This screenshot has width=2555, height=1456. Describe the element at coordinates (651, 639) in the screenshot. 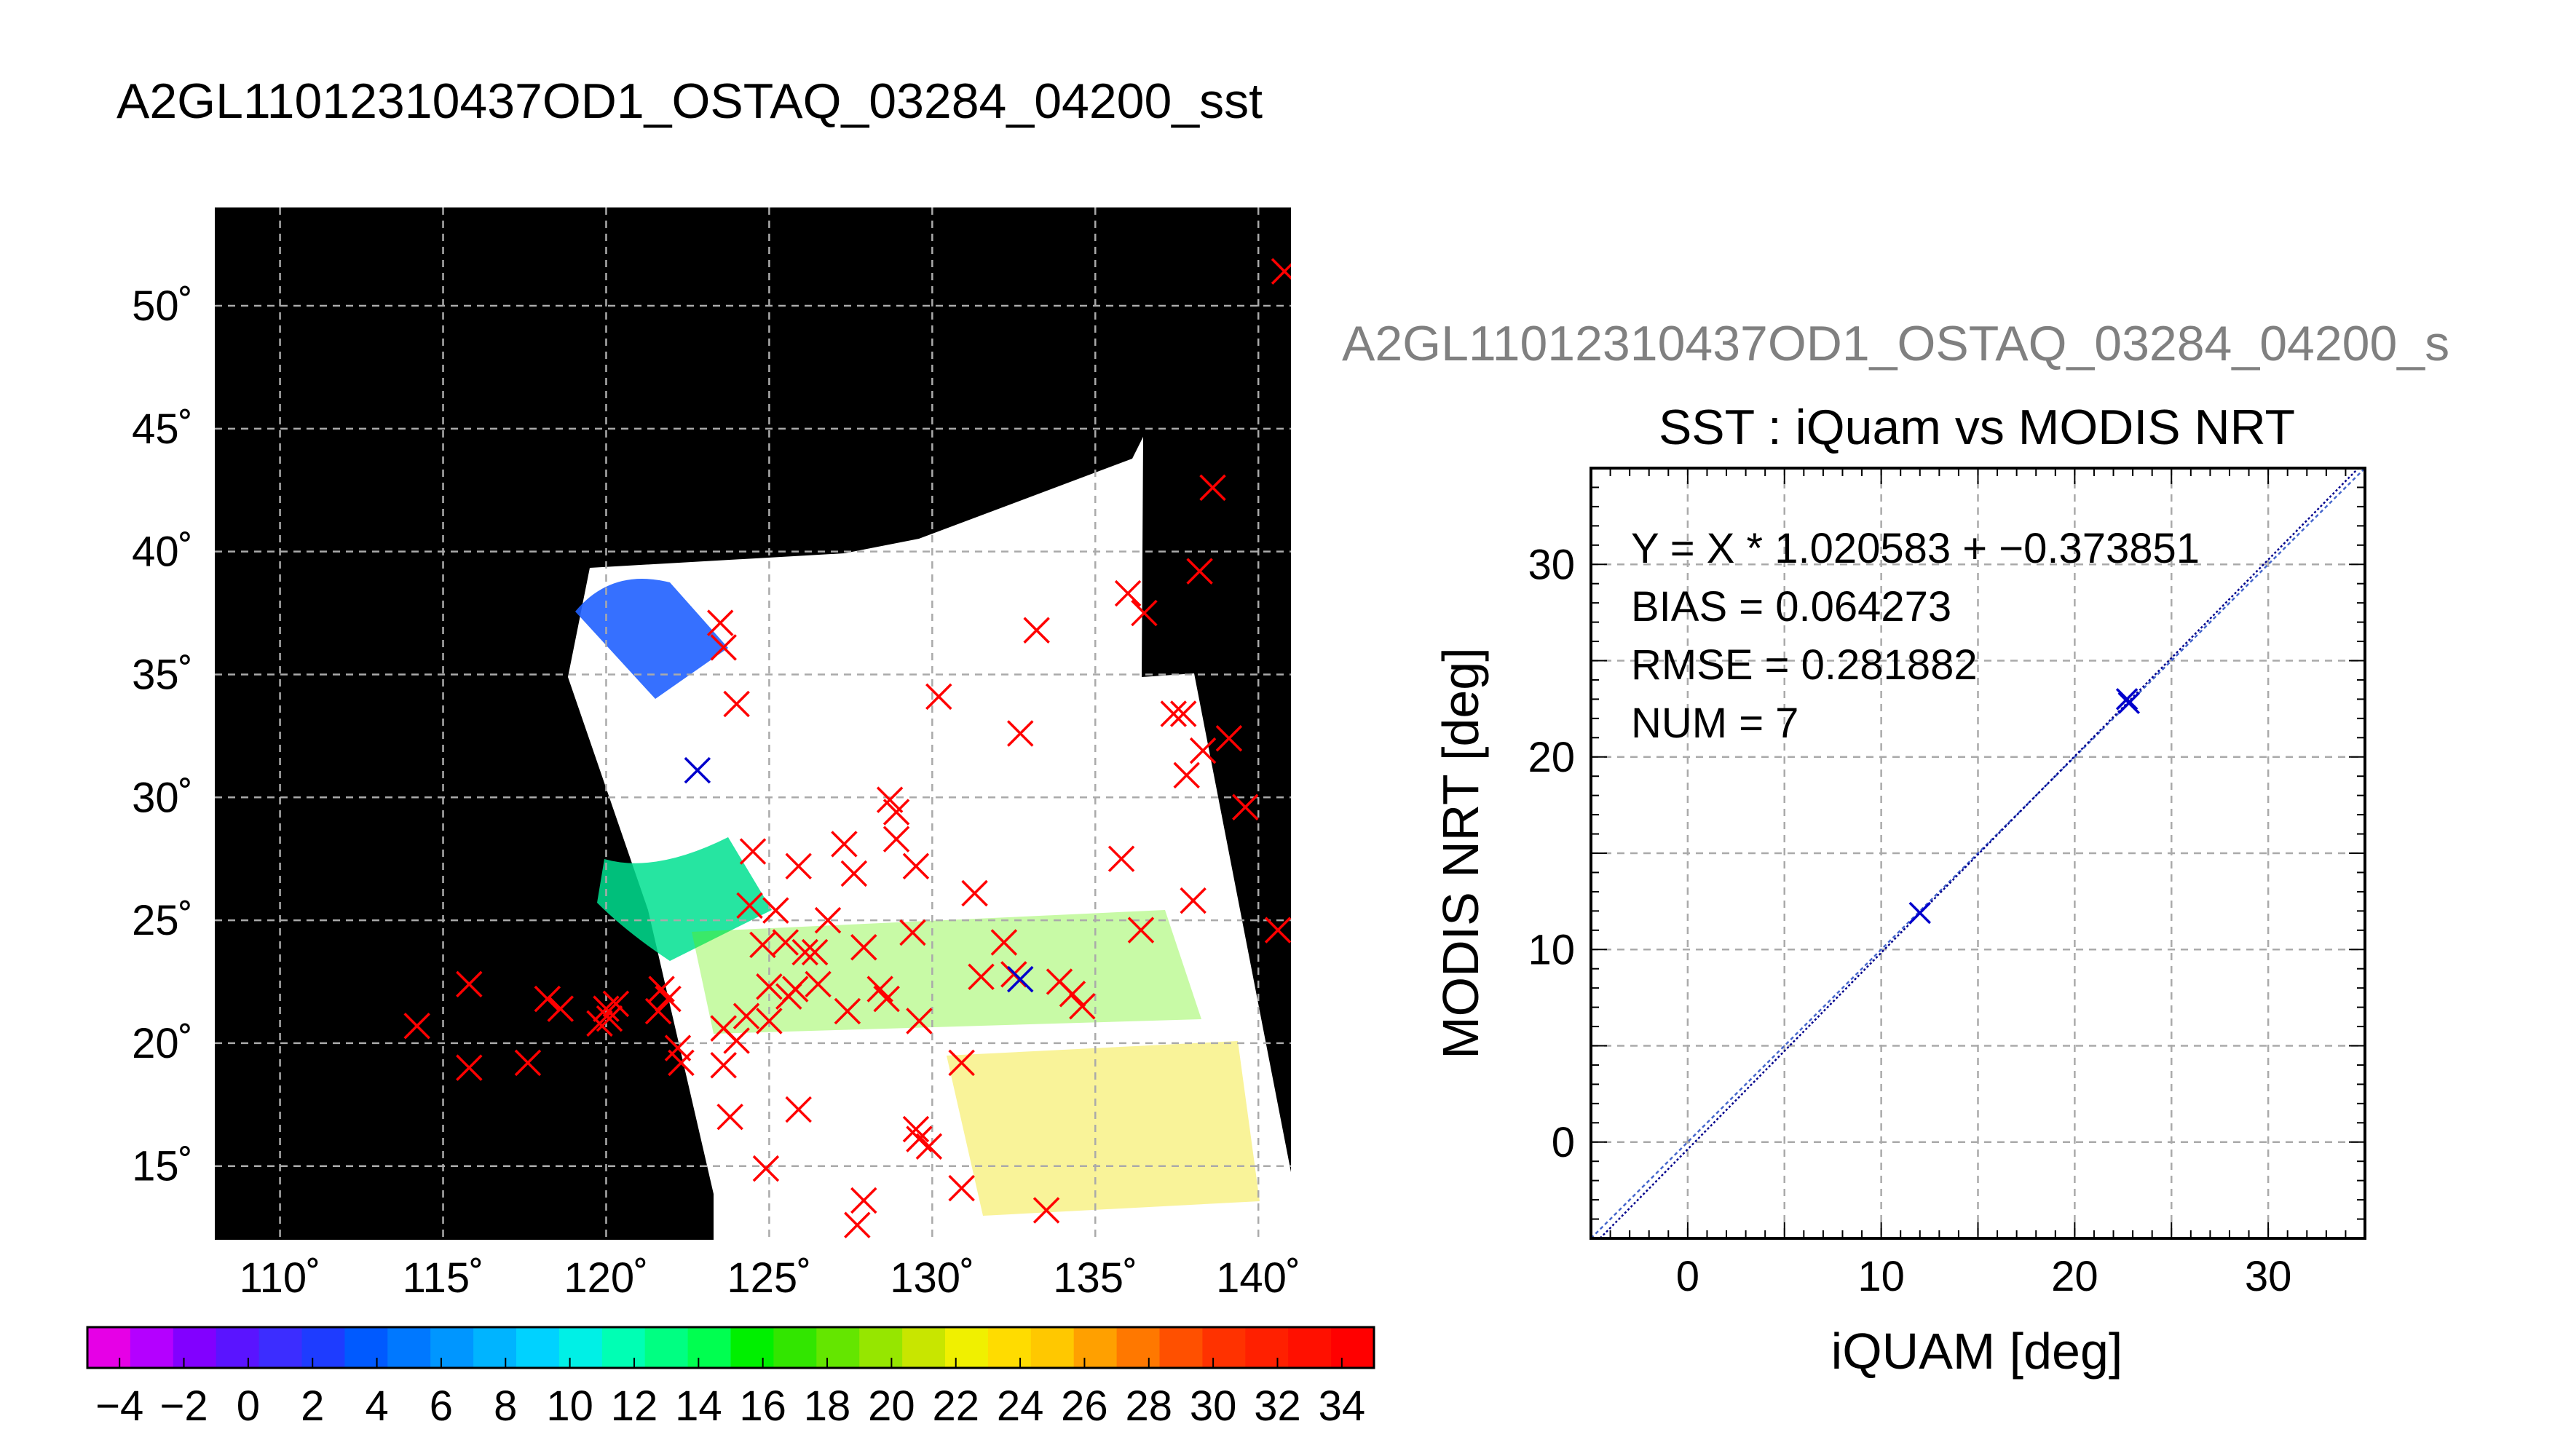

I see `sst-cold-band` at that location.